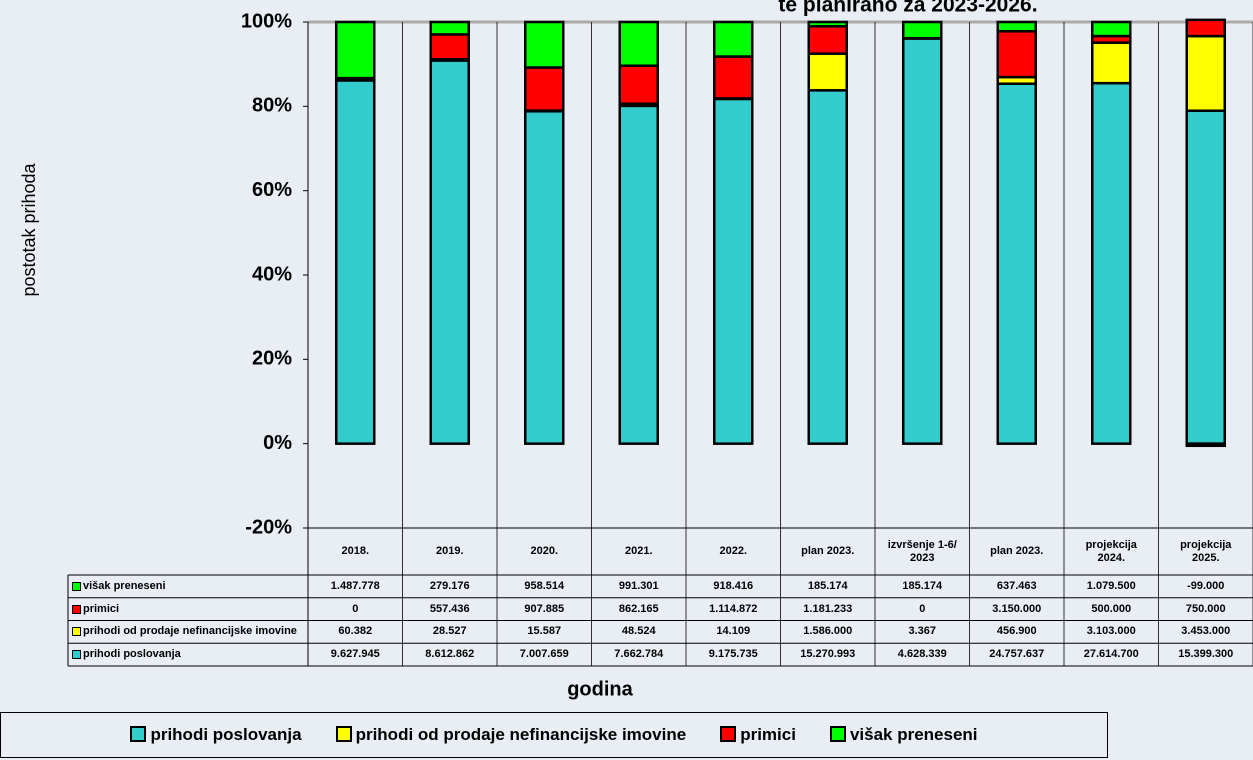 The image size is (1253, 760). I want to click on table-value: 48.524, so click(638, 631).